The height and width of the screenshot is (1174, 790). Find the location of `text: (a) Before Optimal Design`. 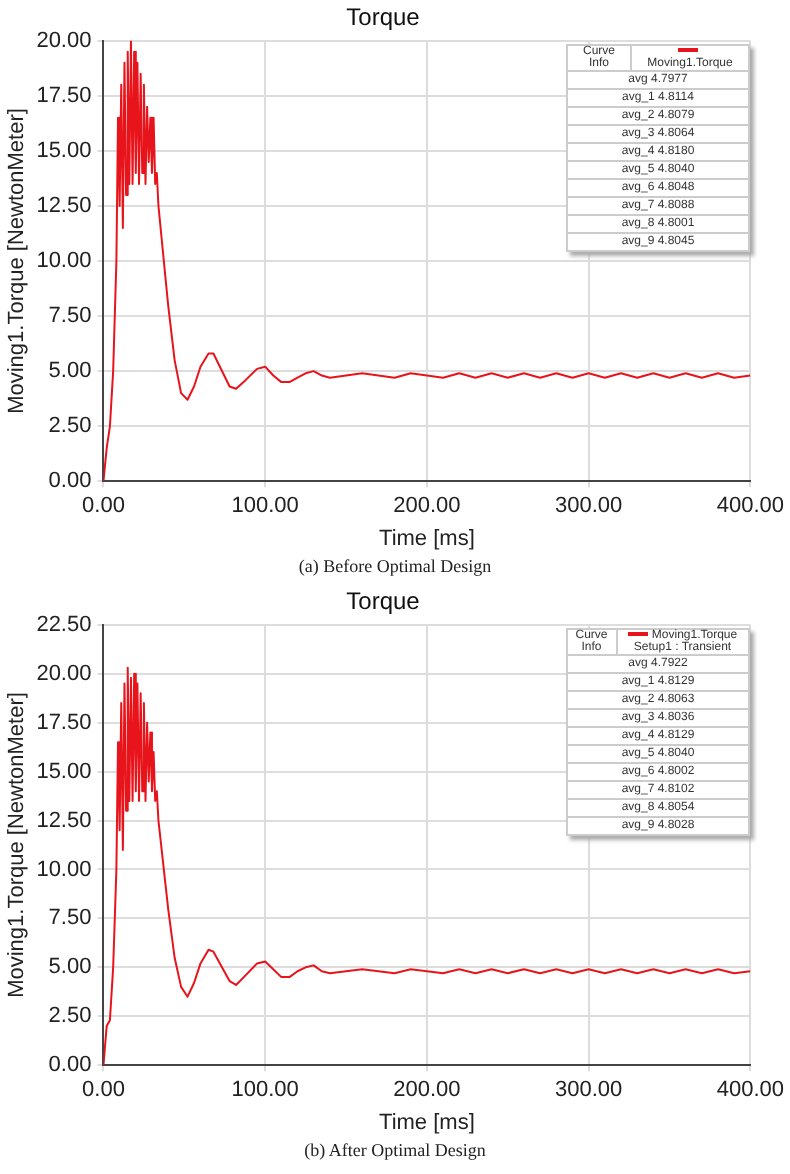

text: (a) Before Optimal Design is located at coordinates (395, 567).